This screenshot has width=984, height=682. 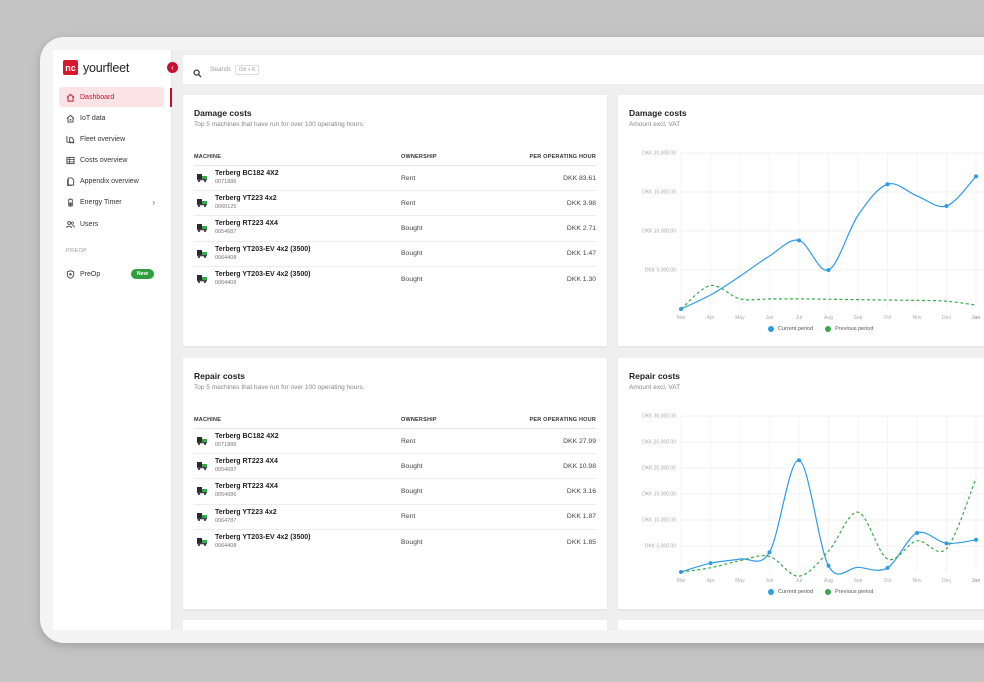 I want to click on battery-icon, so click(x=70, y=202).